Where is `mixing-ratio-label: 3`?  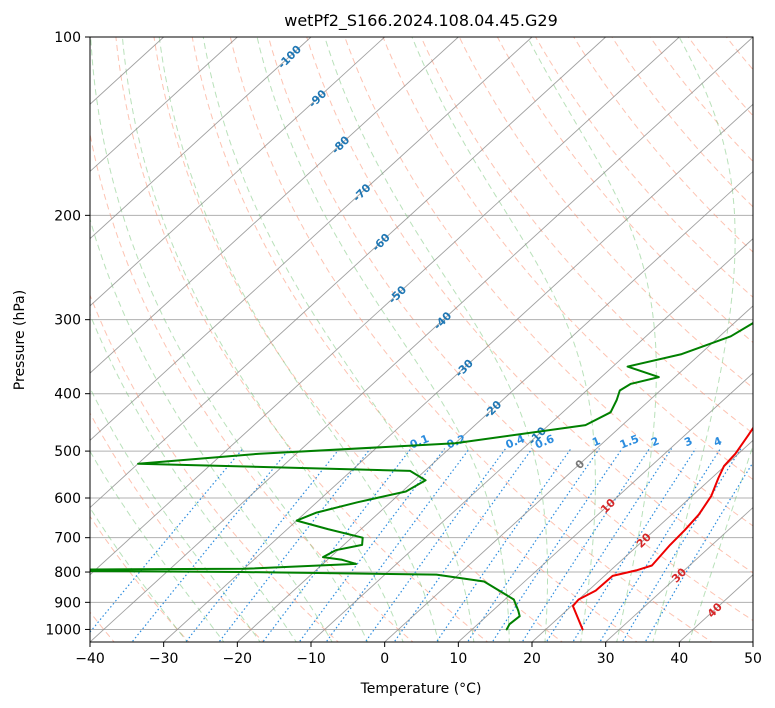
mixing-ratio-label: 3 is located at coordinates (688, 441).